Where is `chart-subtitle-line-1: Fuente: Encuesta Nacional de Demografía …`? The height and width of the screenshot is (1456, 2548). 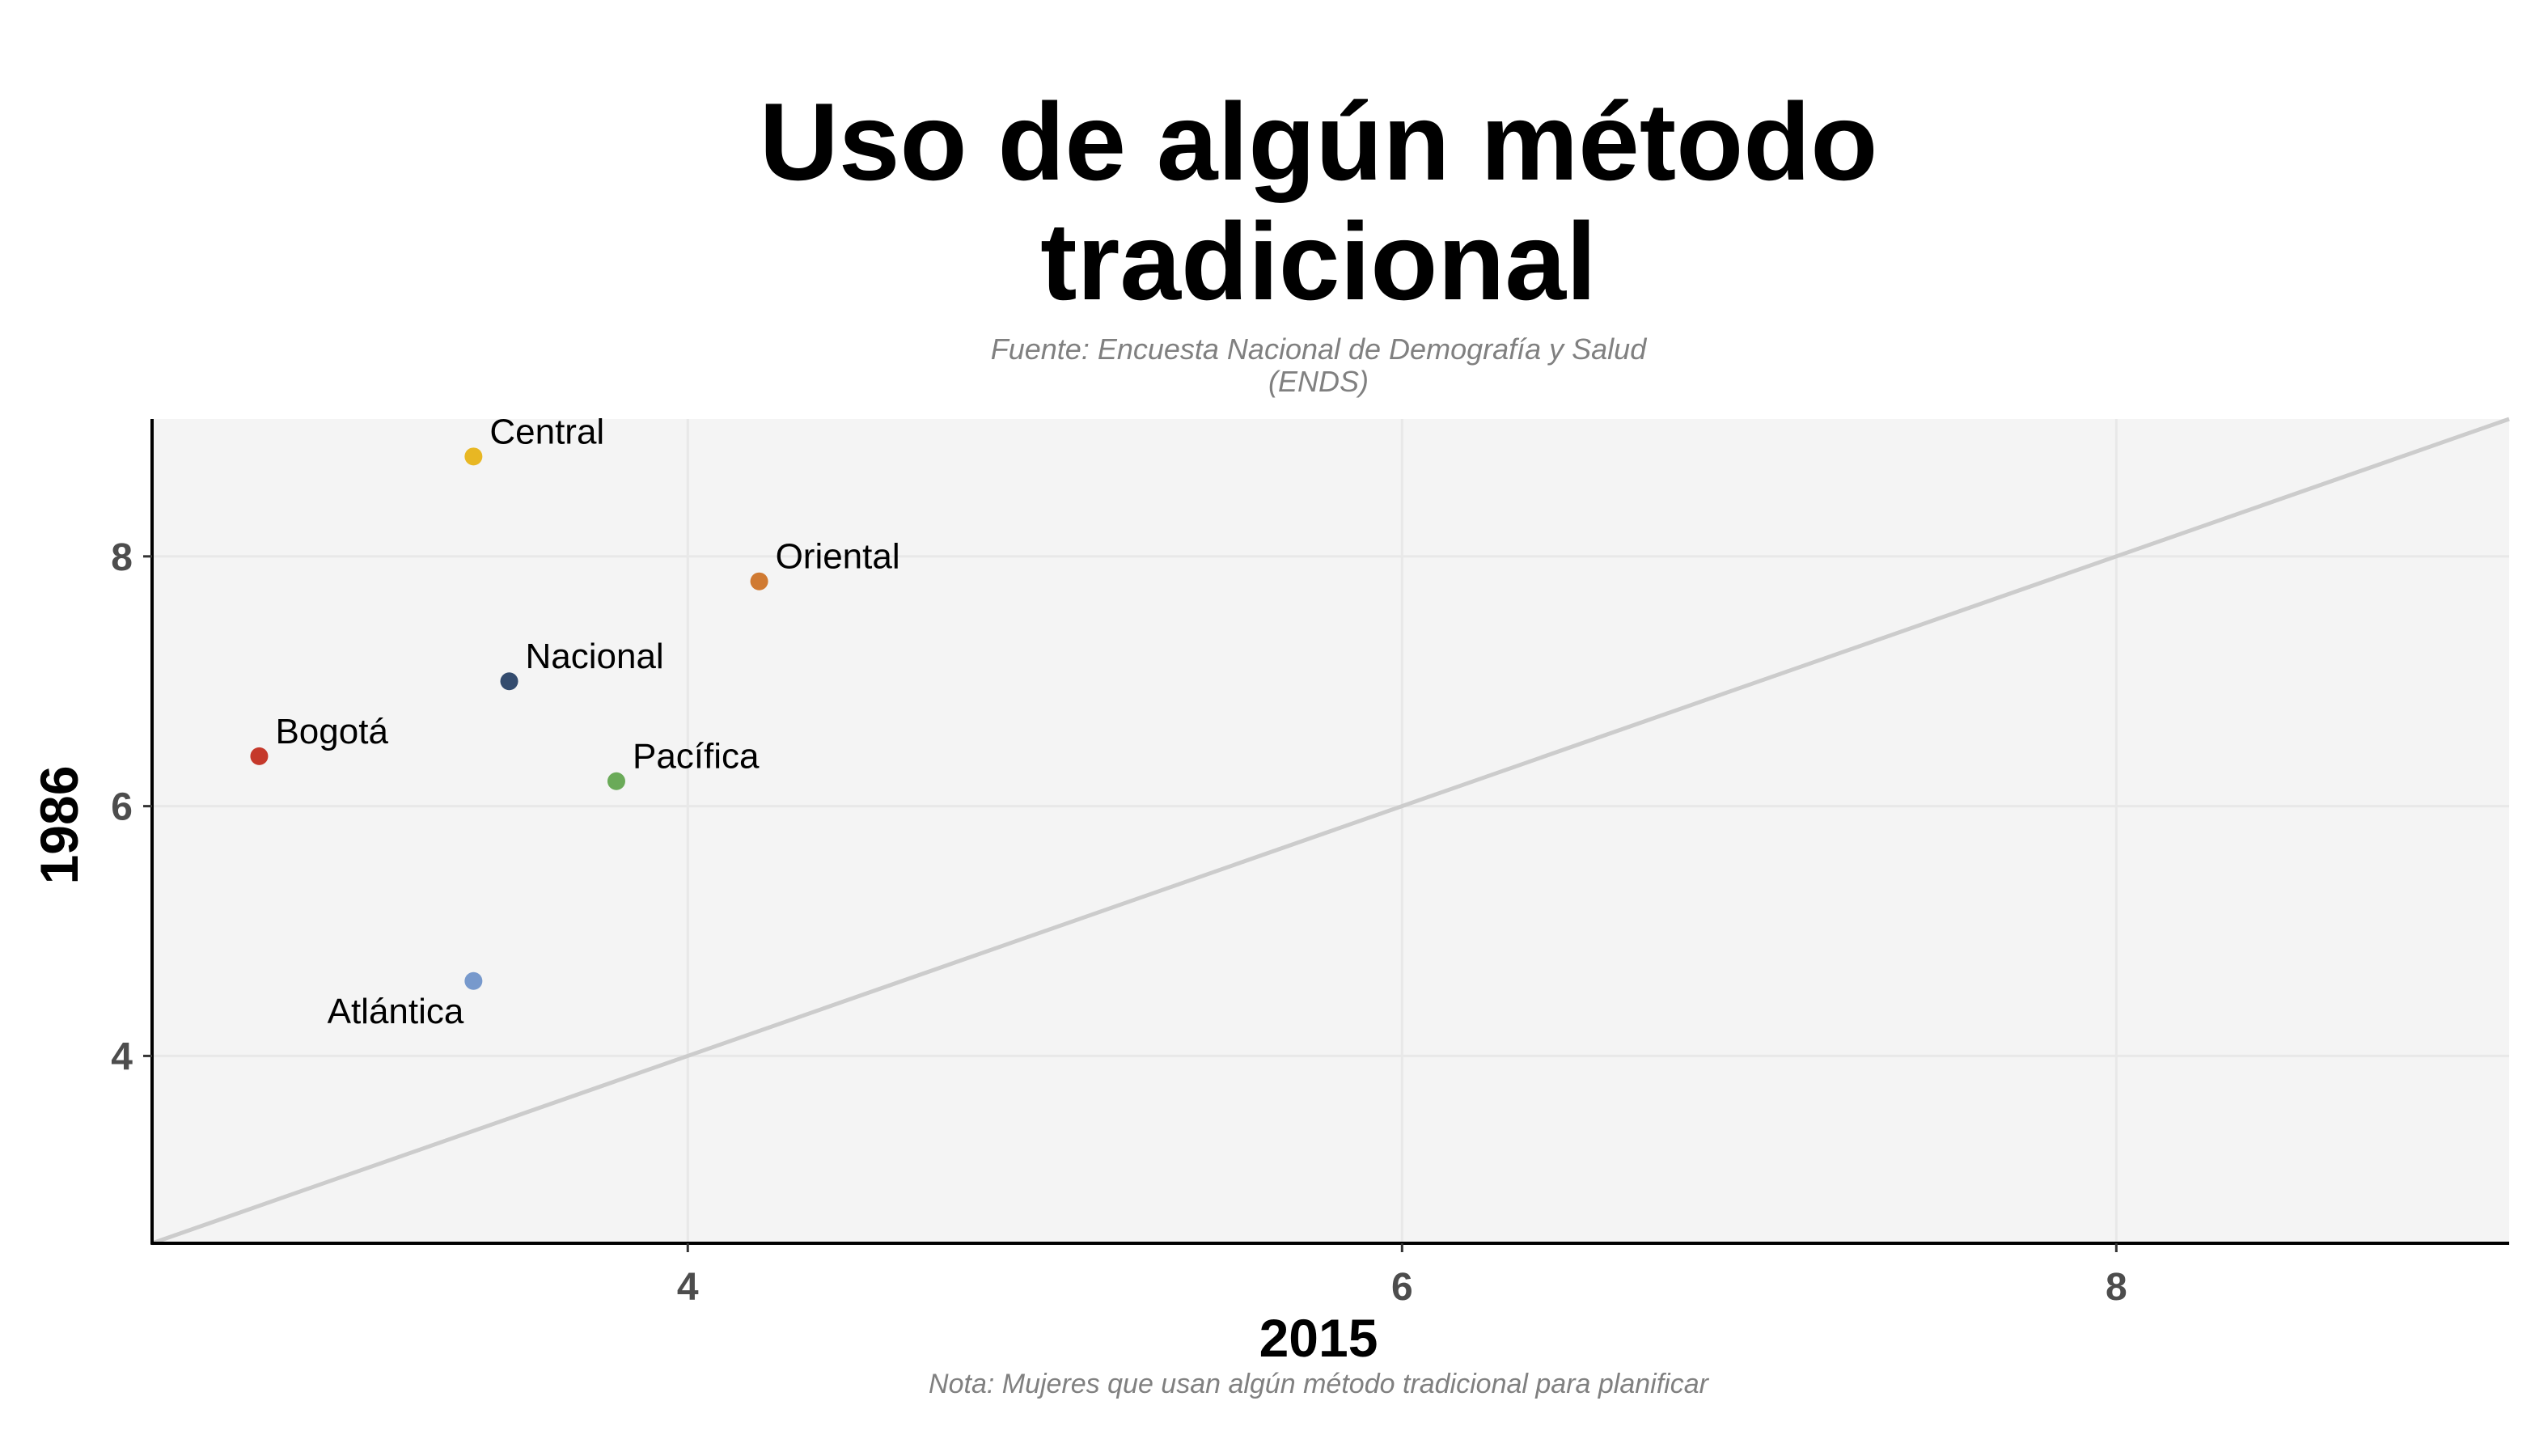
chart-subtitle-line-1: Fuente: Encuesta Nacional de Demografía … is located at coordinates (1319, 349).